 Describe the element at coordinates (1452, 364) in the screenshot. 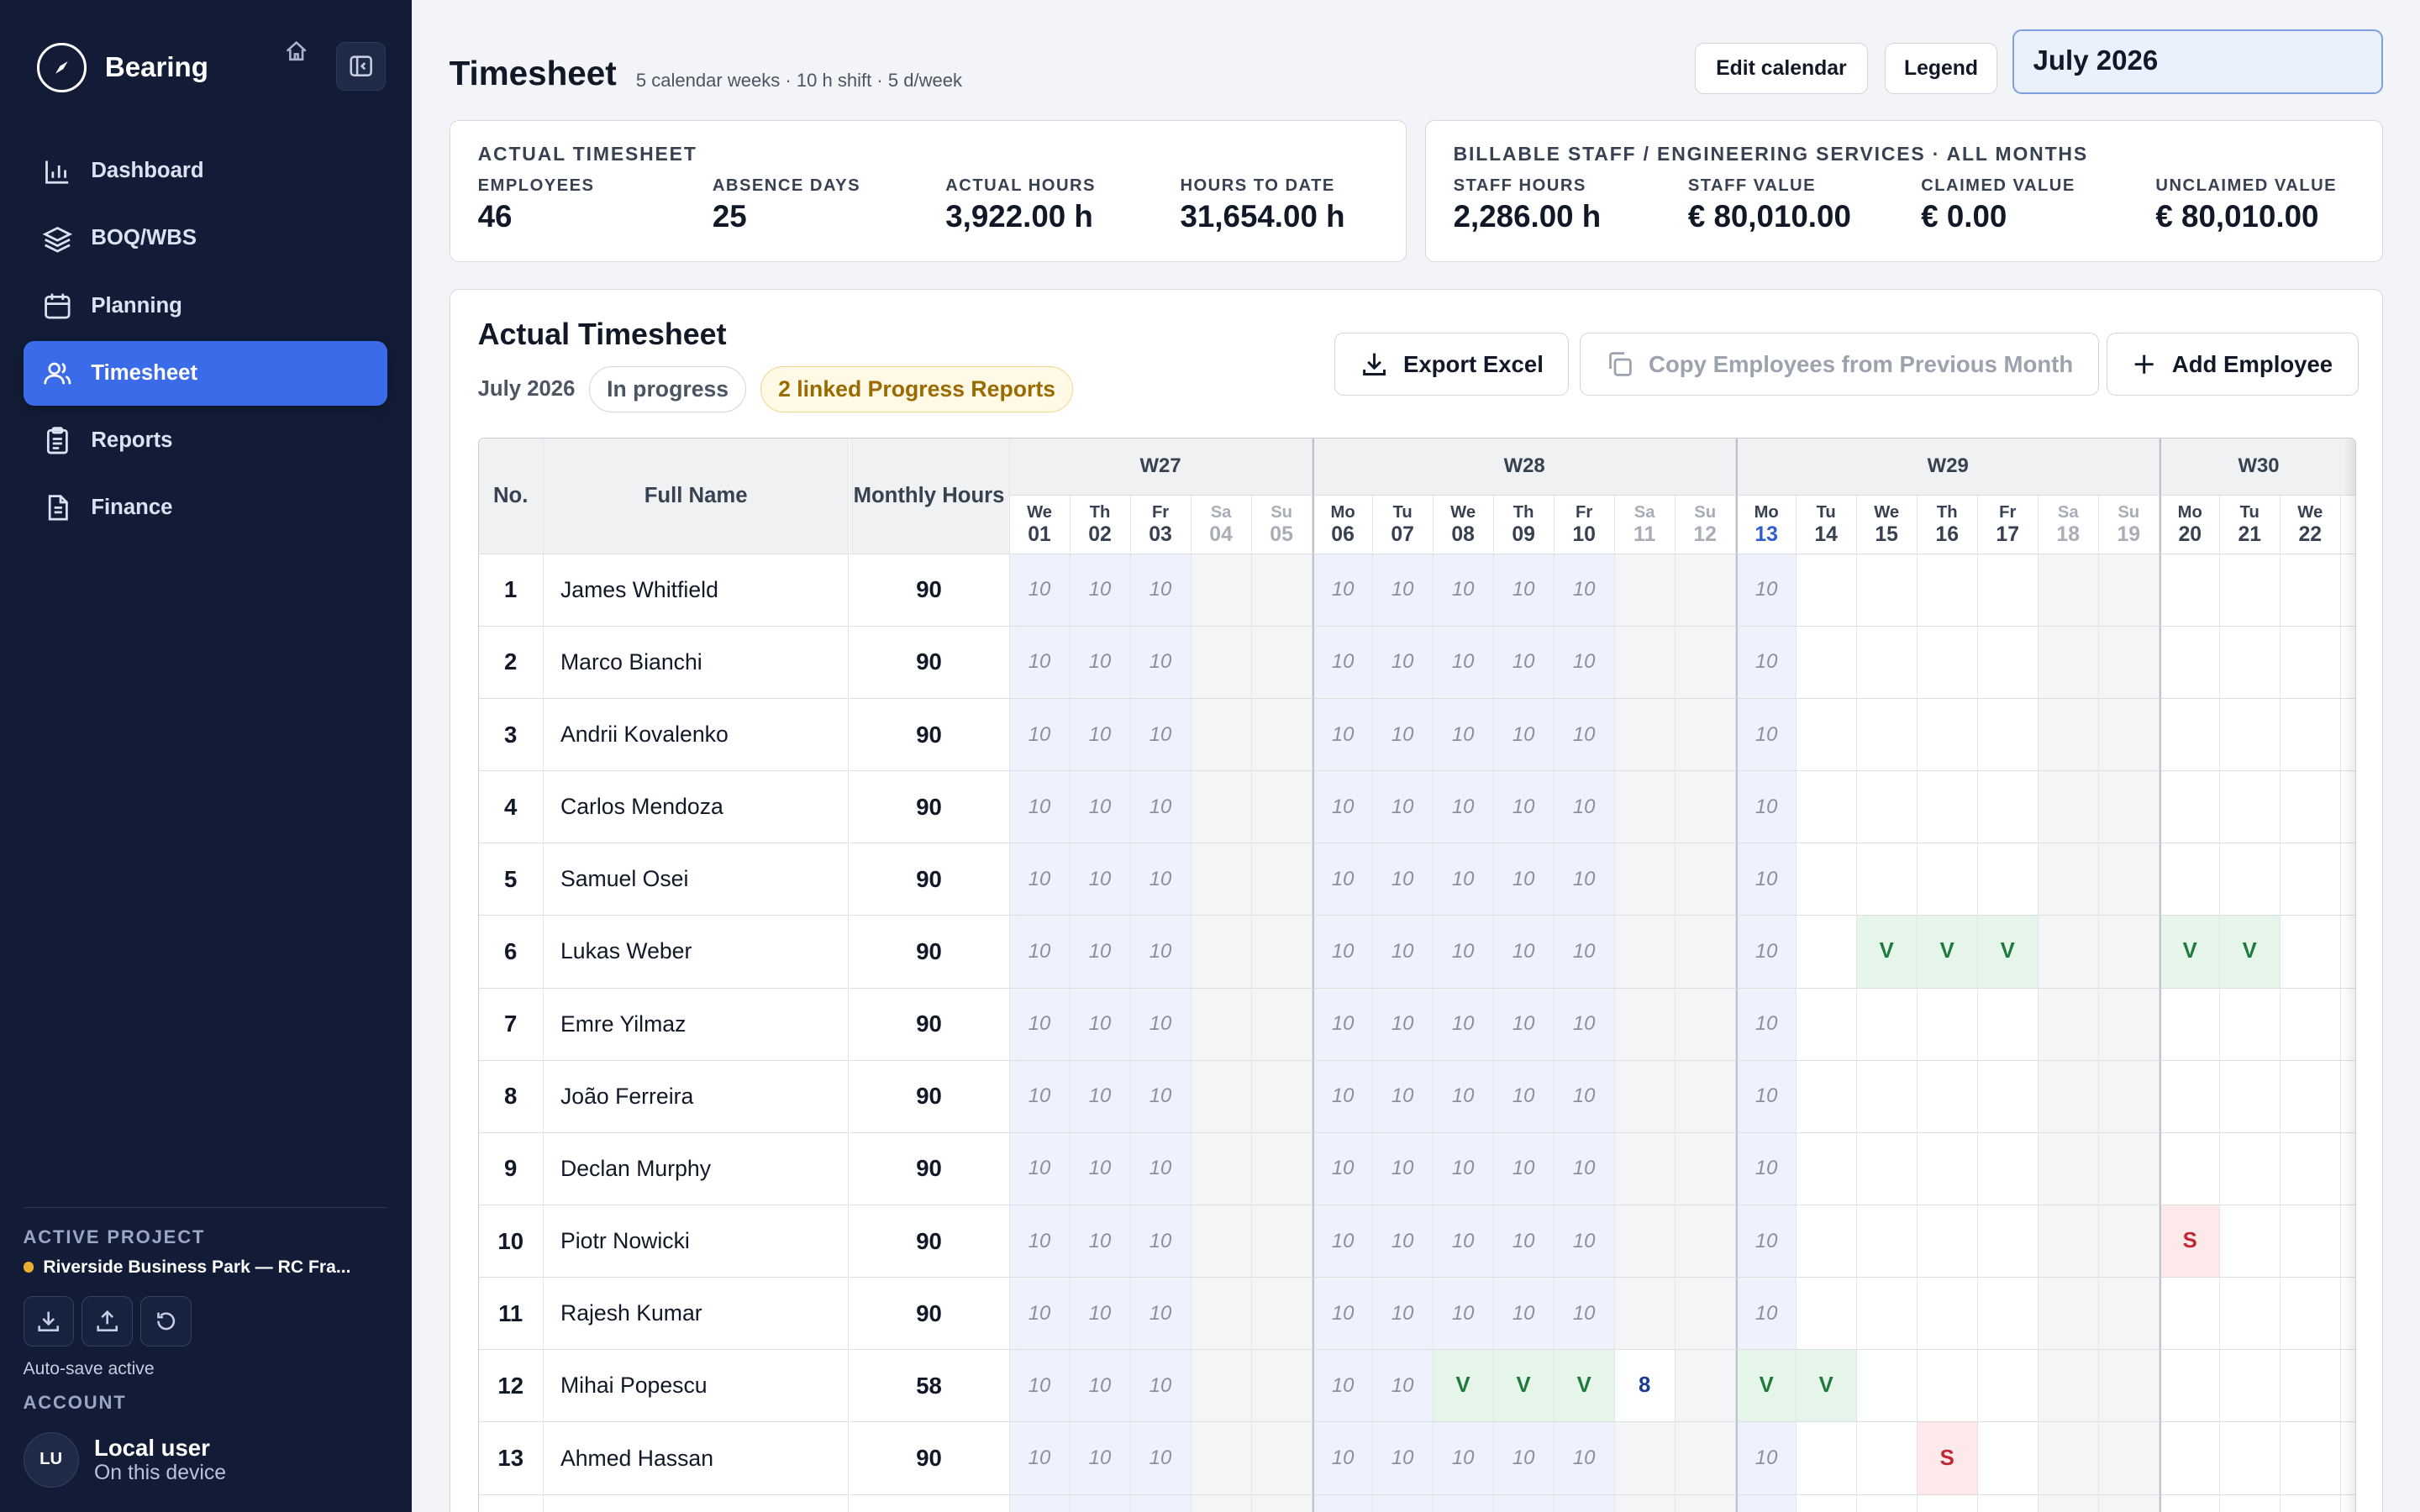

I see `export-excel-button: Export Excel` at that location.